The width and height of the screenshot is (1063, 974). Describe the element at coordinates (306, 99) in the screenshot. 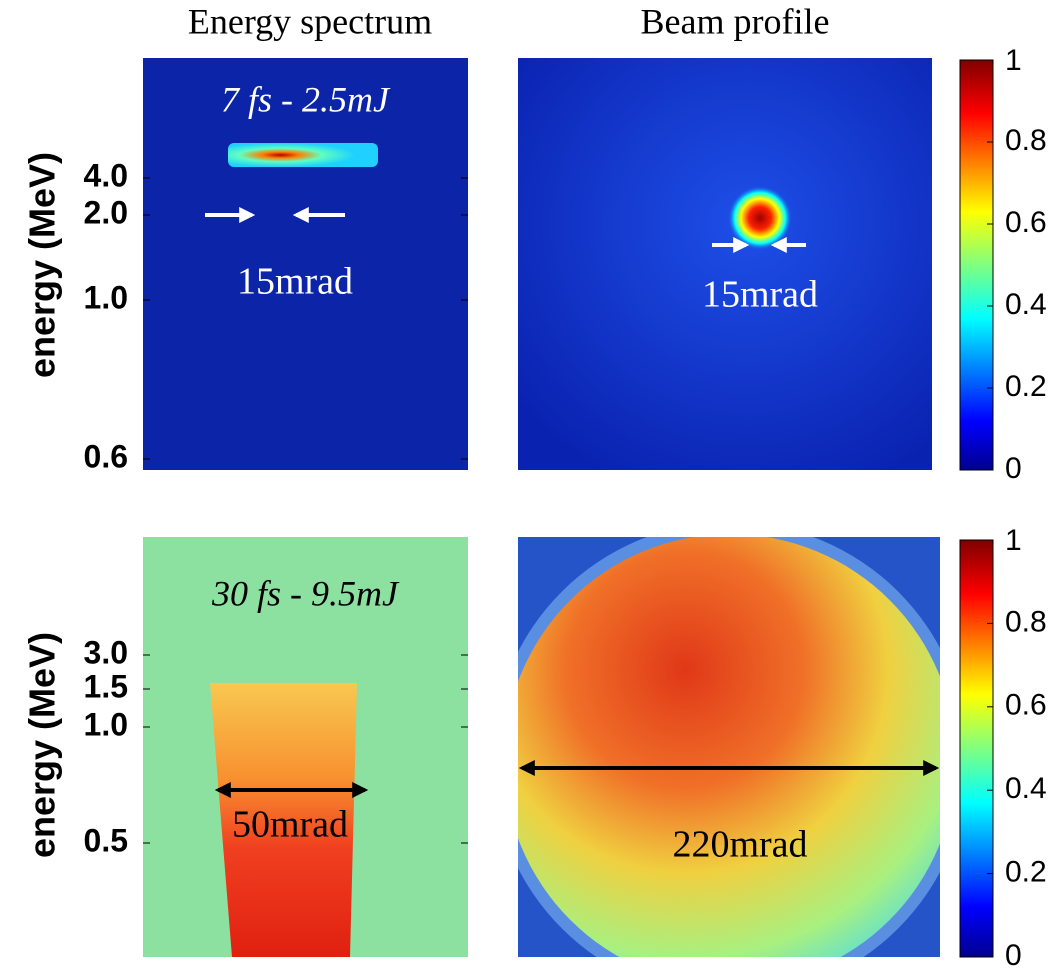

I see `annotation: 7 fs - 2.5mJ` at that location.